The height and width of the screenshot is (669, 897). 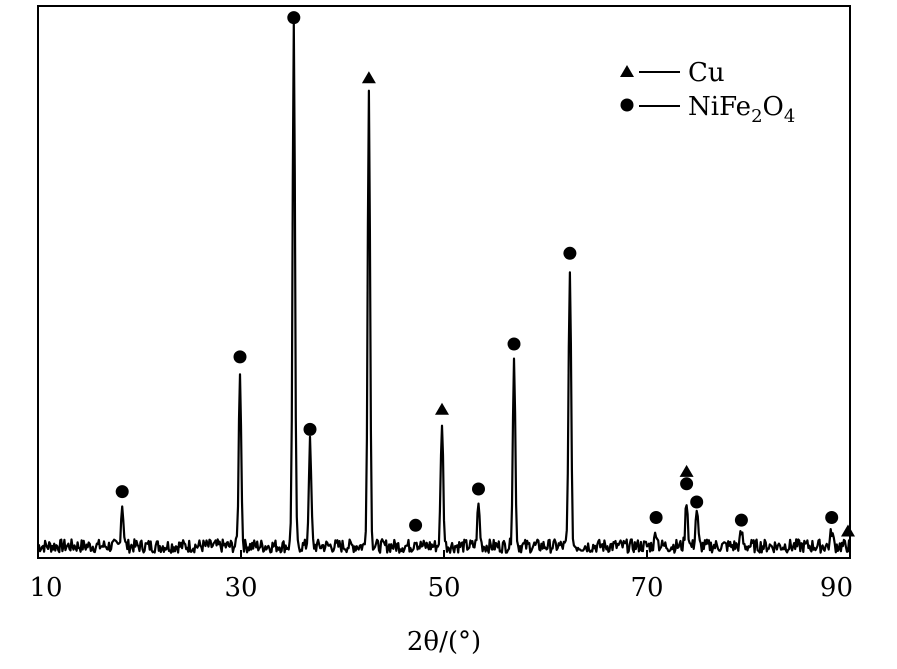 I want to click on legend-label-cu: Cu, so click(x=706, y=73).